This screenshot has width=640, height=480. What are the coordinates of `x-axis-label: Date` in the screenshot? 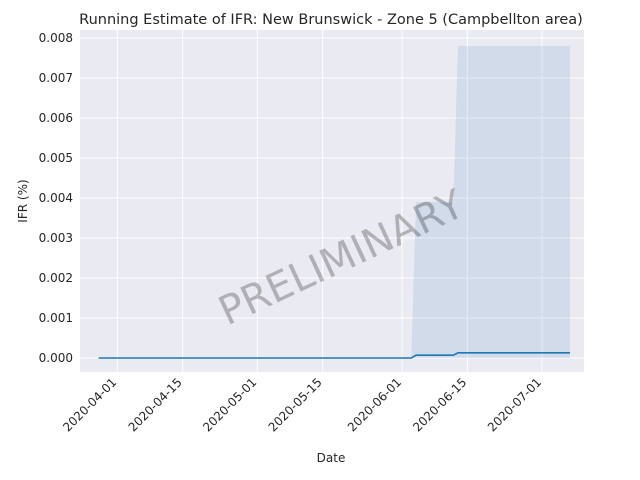 It's located at (331, 458).